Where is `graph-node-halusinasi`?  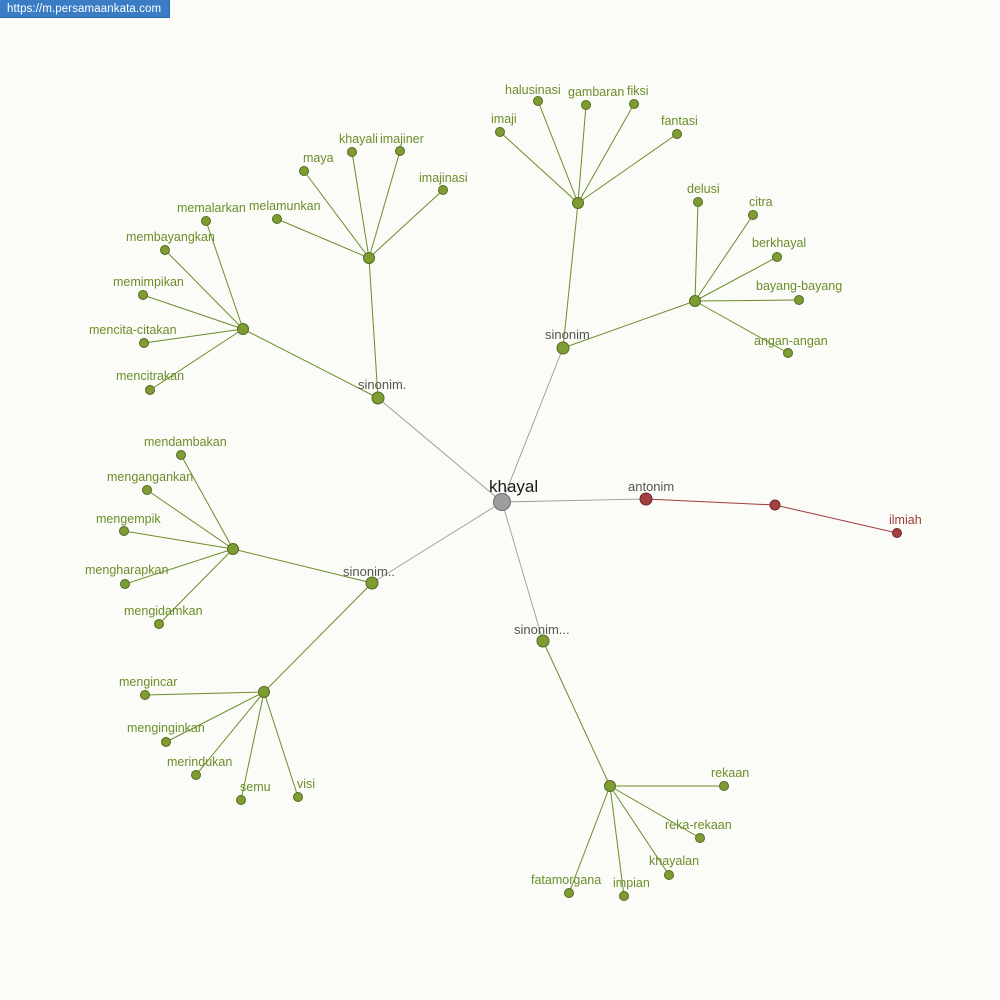 graph-node-halusinasi is located at coordinates (538, 101).